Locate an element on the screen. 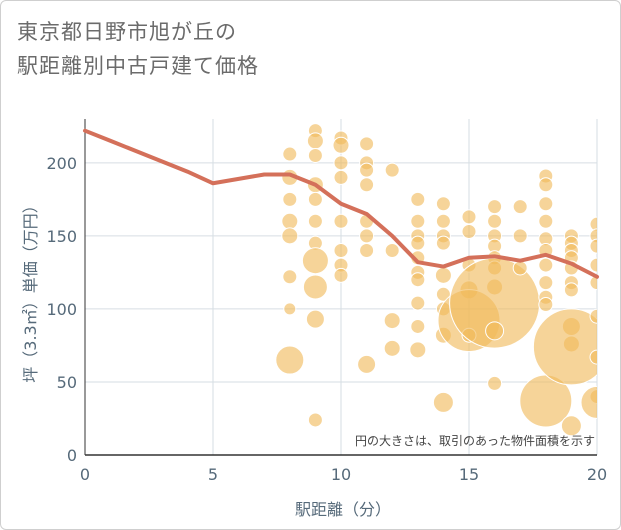  x-tick-label: 5 is located at coordinates (213, 474).